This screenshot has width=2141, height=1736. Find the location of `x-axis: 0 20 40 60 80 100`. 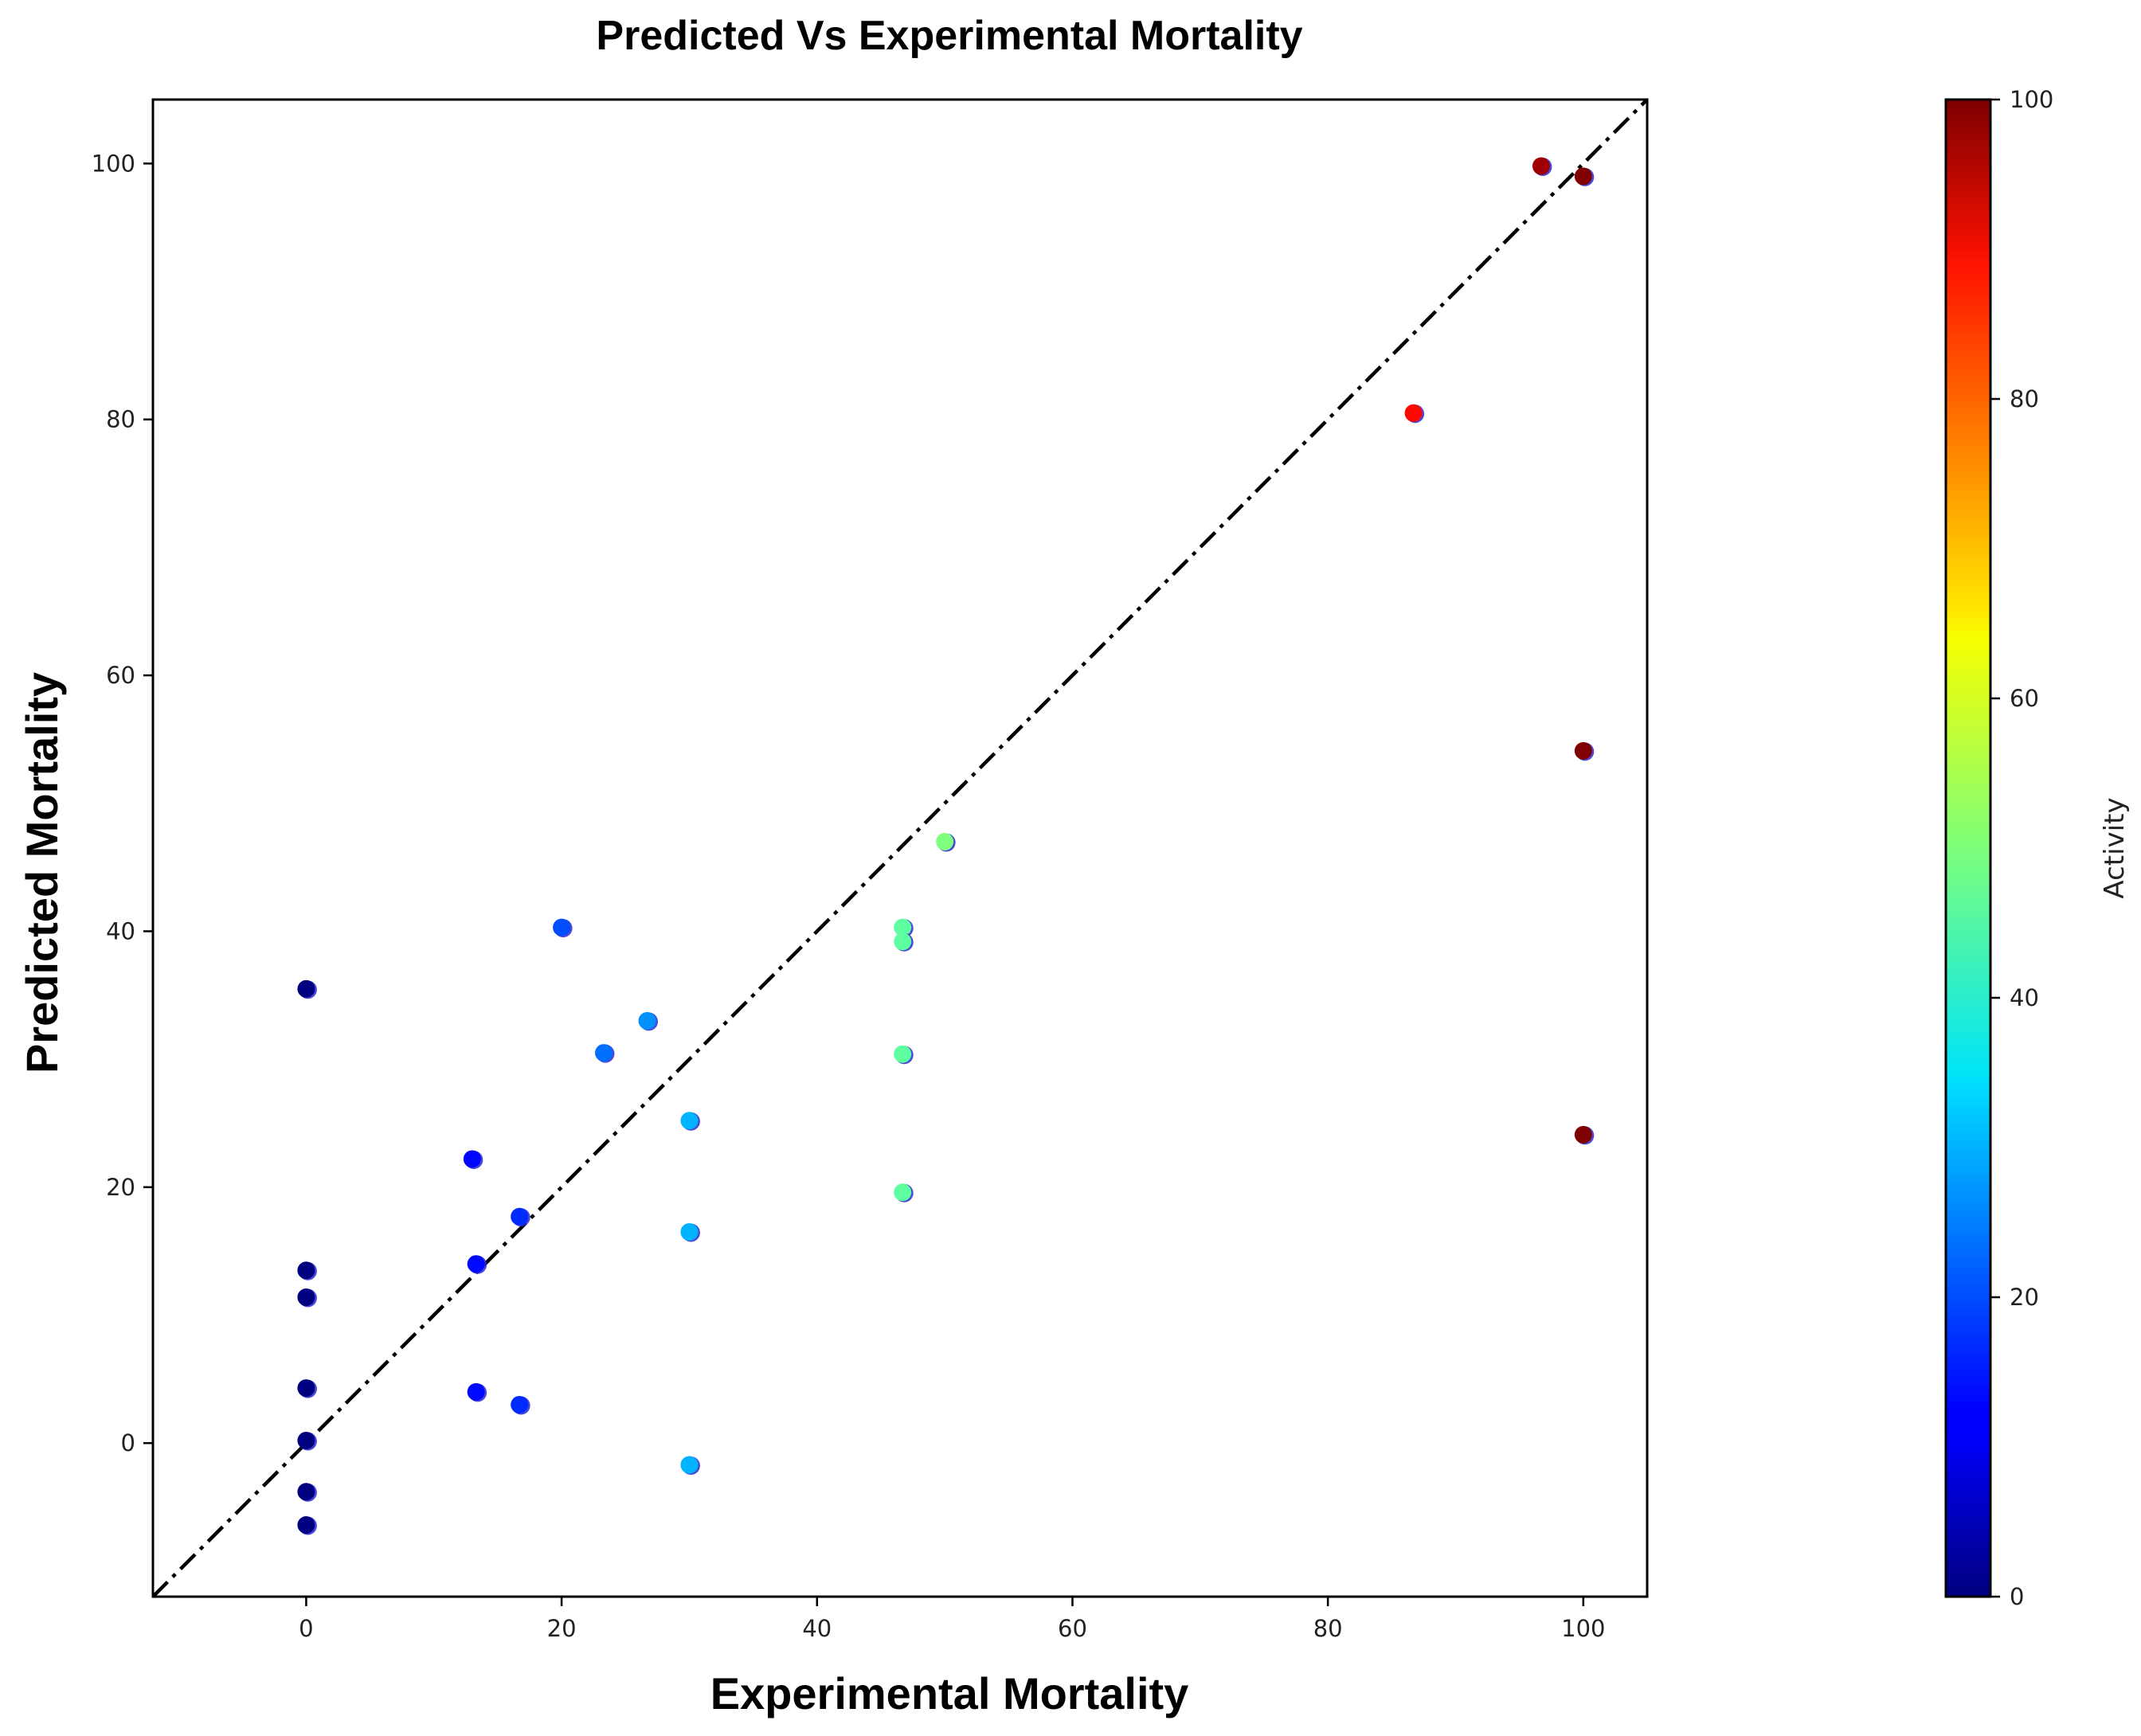

x-axis: 0 20 40 60 80 100 is located at coordinates (953, 1620).